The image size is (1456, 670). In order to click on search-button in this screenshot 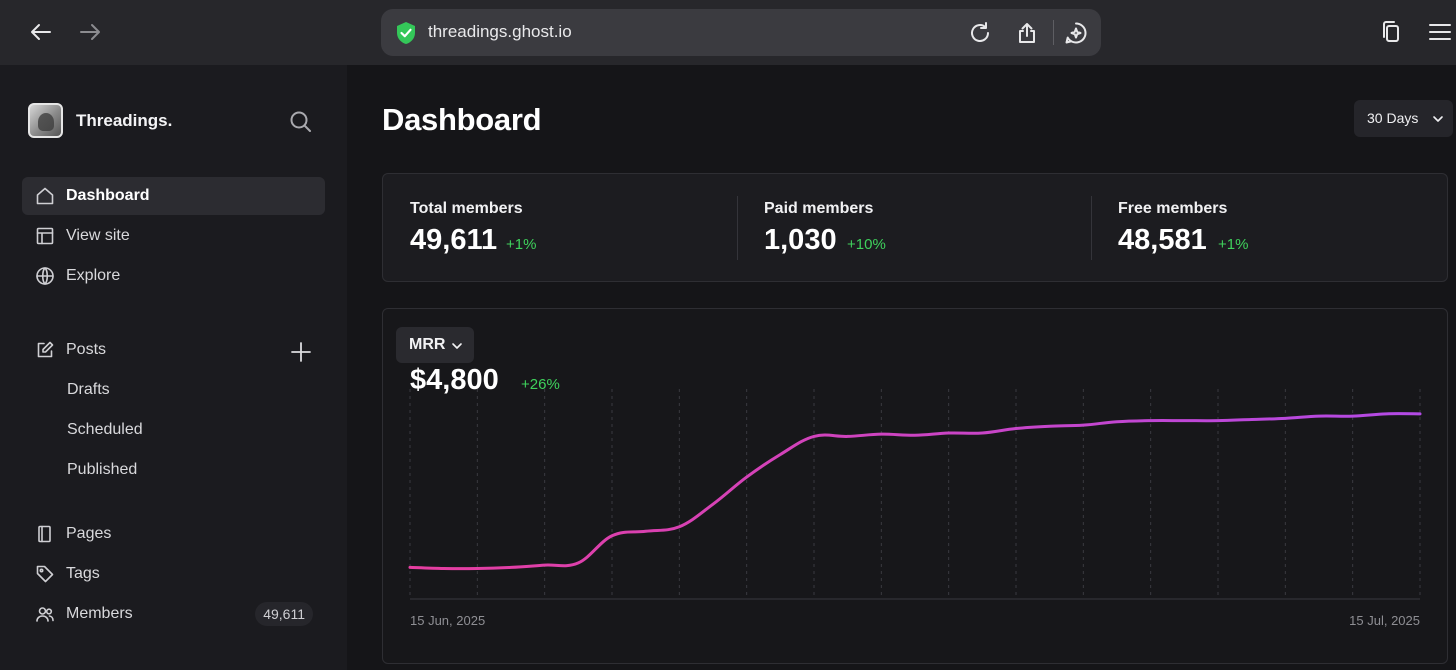, I will do `click(301, 122)`.